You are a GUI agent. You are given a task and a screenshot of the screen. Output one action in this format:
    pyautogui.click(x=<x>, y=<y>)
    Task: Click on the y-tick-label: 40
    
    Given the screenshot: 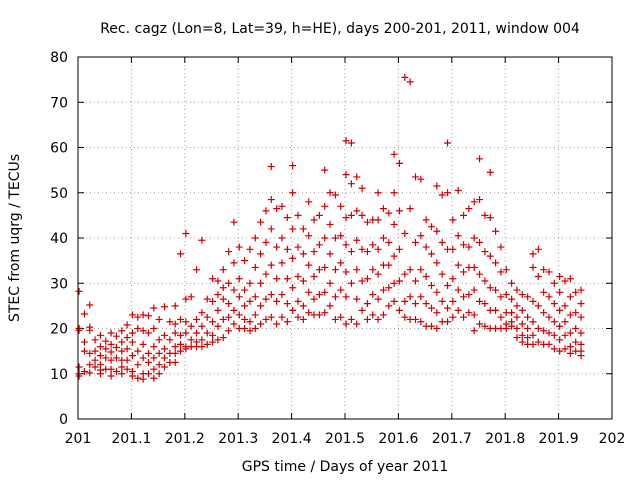 What is the action you would take?
    pyautogui.click(x=59, y=239)
    